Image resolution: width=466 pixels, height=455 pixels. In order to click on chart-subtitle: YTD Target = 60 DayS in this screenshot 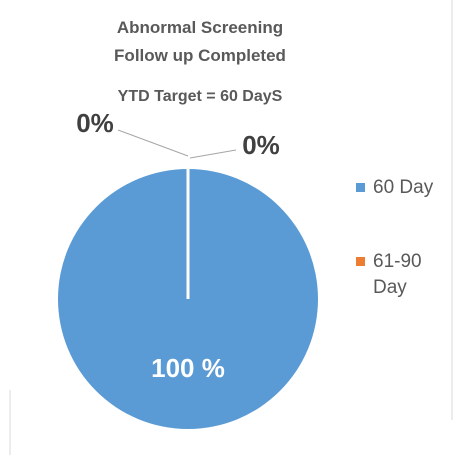, I will do `click(200, 96)`.